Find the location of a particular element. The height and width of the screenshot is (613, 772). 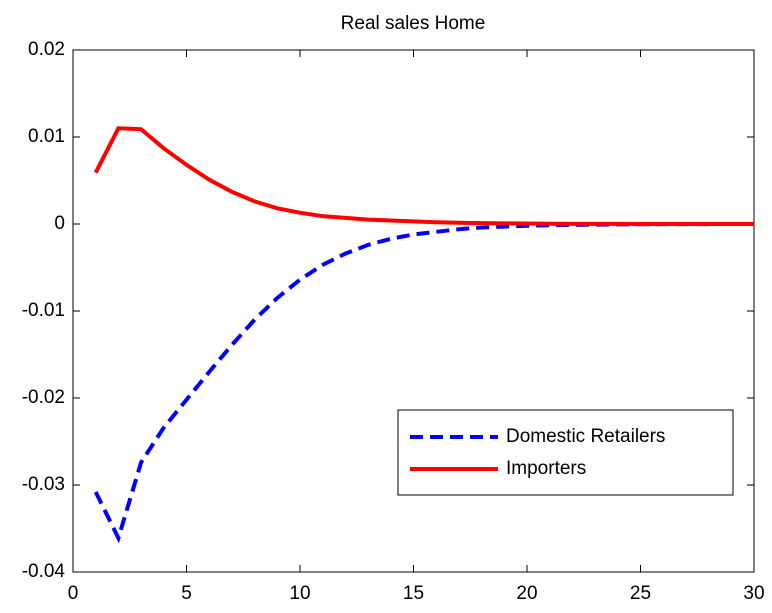

legend-label: Importers is located at coordinates (546, 468).